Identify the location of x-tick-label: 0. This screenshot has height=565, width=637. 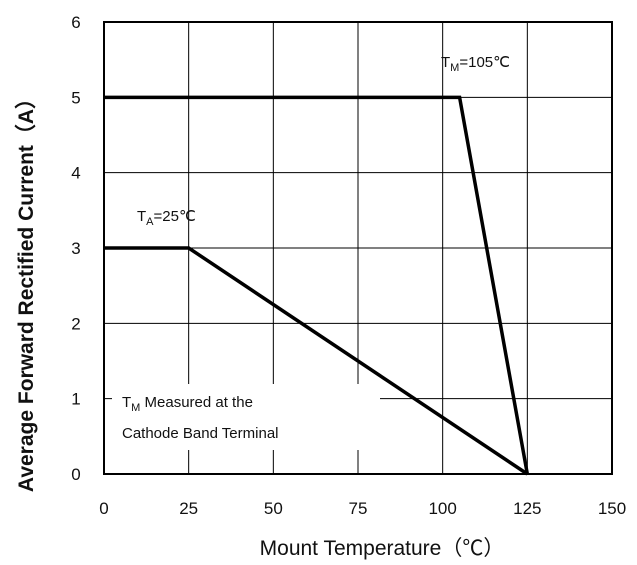
(103, 508).